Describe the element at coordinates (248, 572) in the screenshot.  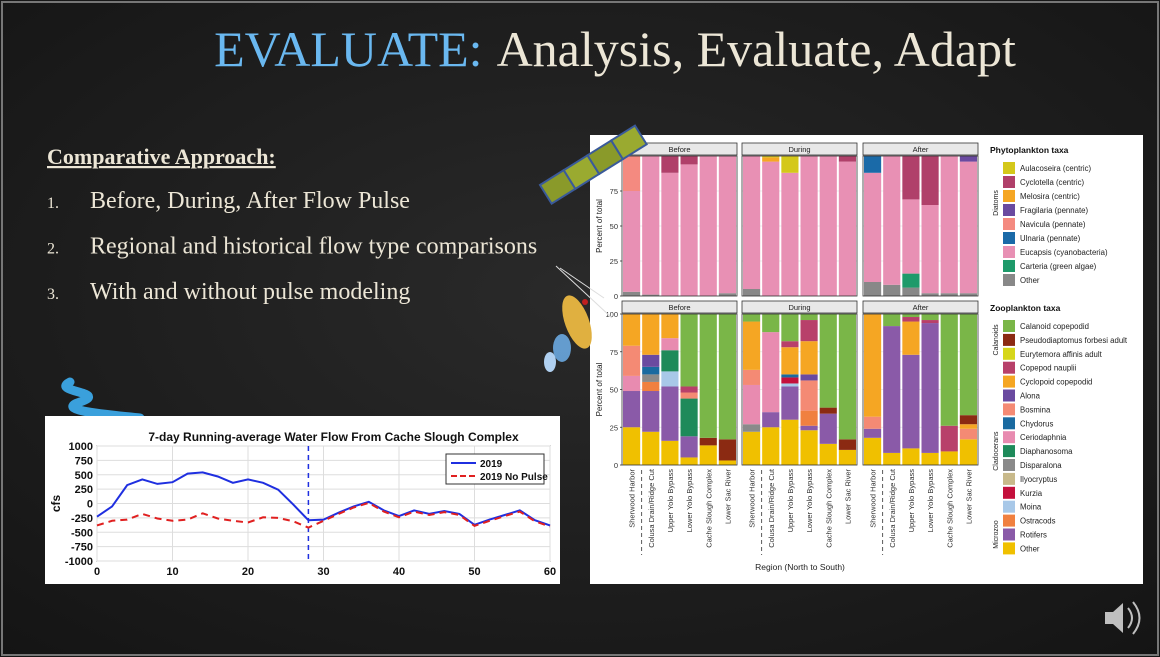
I see `x-tick-label: 20` at that location.